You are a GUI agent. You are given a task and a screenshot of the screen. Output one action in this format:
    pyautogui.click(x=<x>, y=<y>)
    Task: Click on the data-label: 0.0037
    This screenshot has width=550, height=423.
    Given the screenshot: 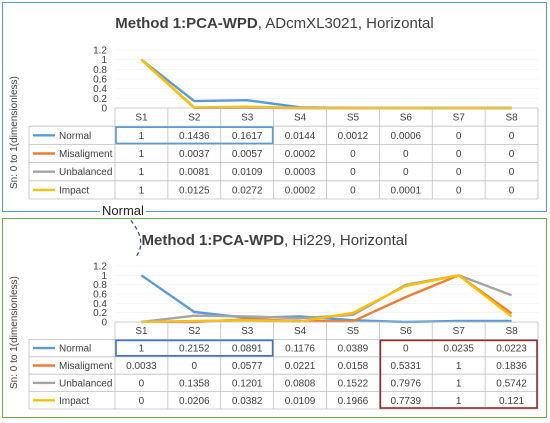 What is the action you would take?
    pyautogui.click(x=194, y=154)
    